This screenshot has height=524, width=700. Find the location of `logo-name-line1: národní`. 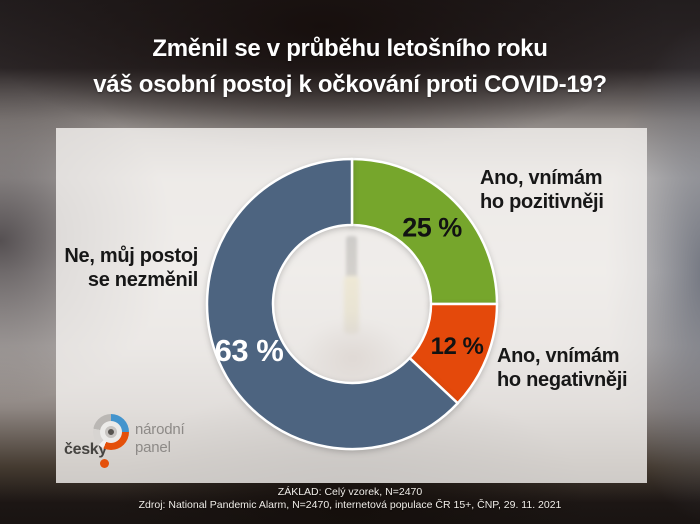

logo-name-line1: národní is located at coordinates (160, 429).